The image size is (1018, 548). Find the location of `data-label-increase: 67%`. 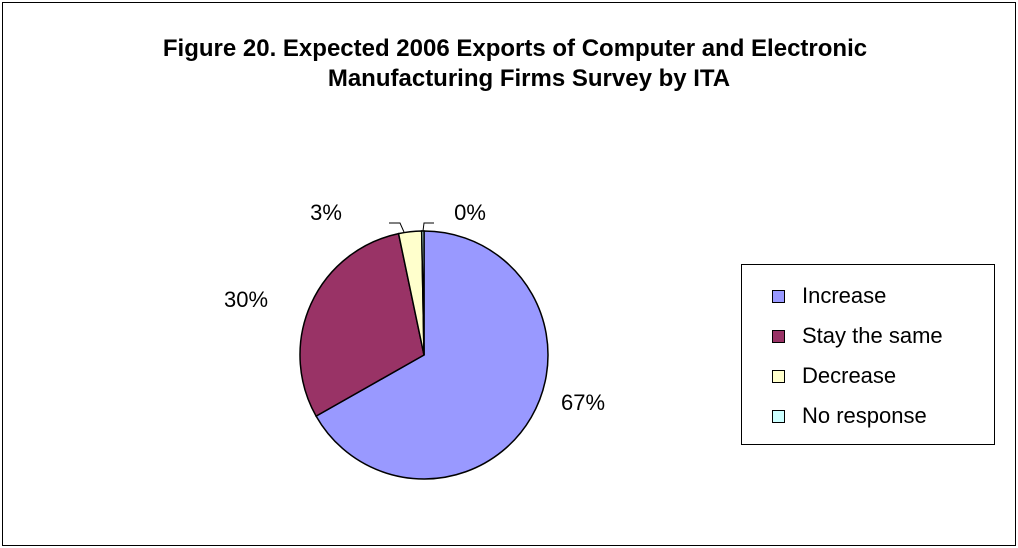

data-label-increase: 67% is located at coordinates (583, 402).